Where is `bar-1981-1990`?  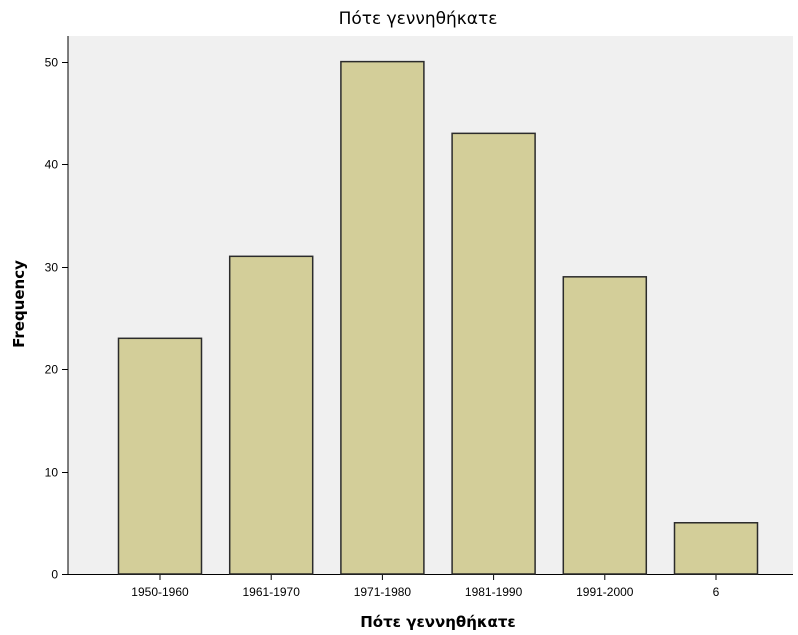
bar-1981-1990 is located at coordinates (493, 353).